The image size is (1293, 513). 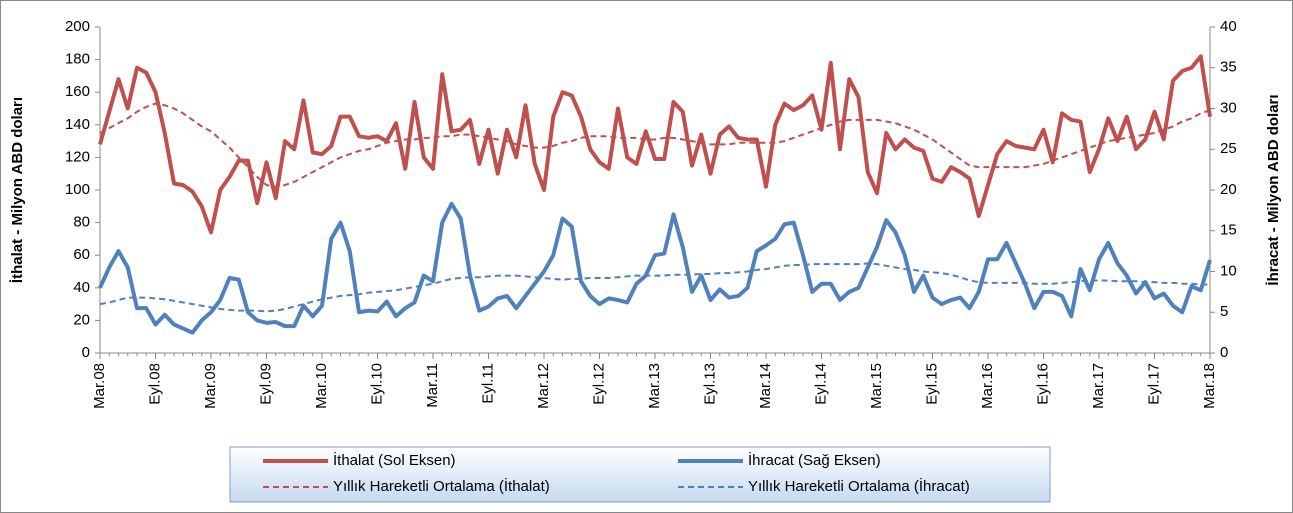 What do you see at coordinates (441, 486) in the screenshot?
I see `legend-label: Yıllık Hareketli Ortalama (İthalat)` at bounding box center [441, 486].